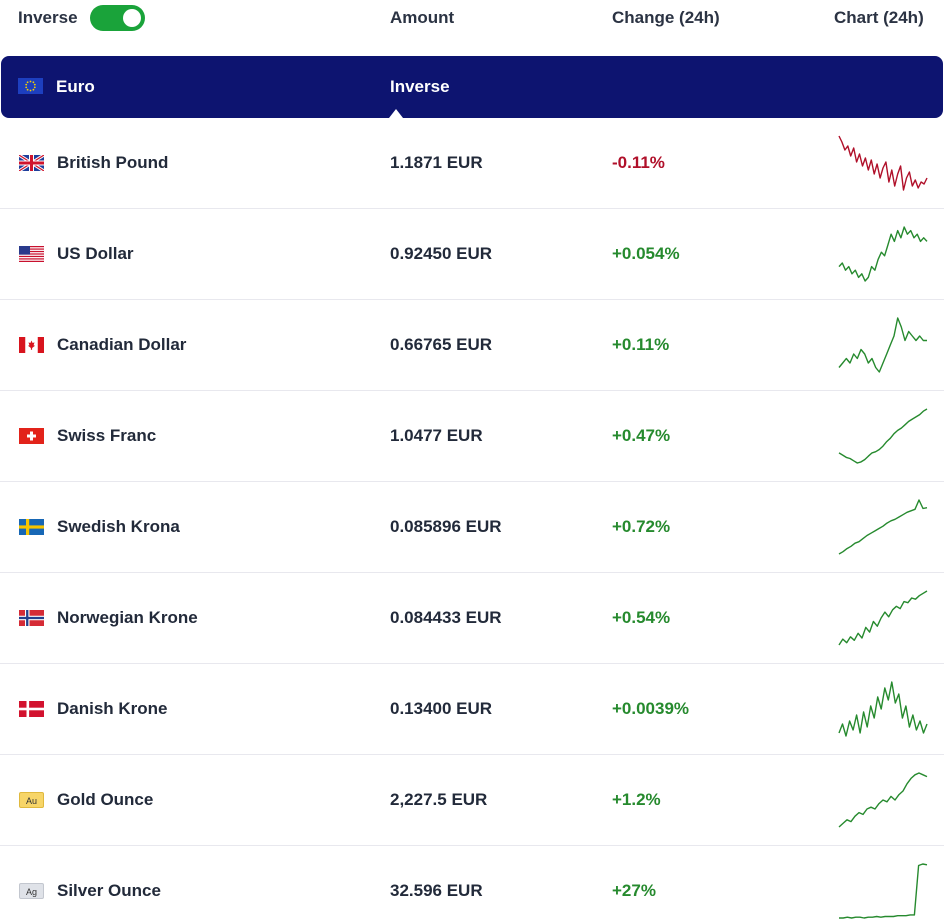 This screenshot has height=919, width=944. What do you see at coordinates (879, 17) in the screenshot?
I see `column-header-chart: Chart (24h)` at bounding box center [879, 17].